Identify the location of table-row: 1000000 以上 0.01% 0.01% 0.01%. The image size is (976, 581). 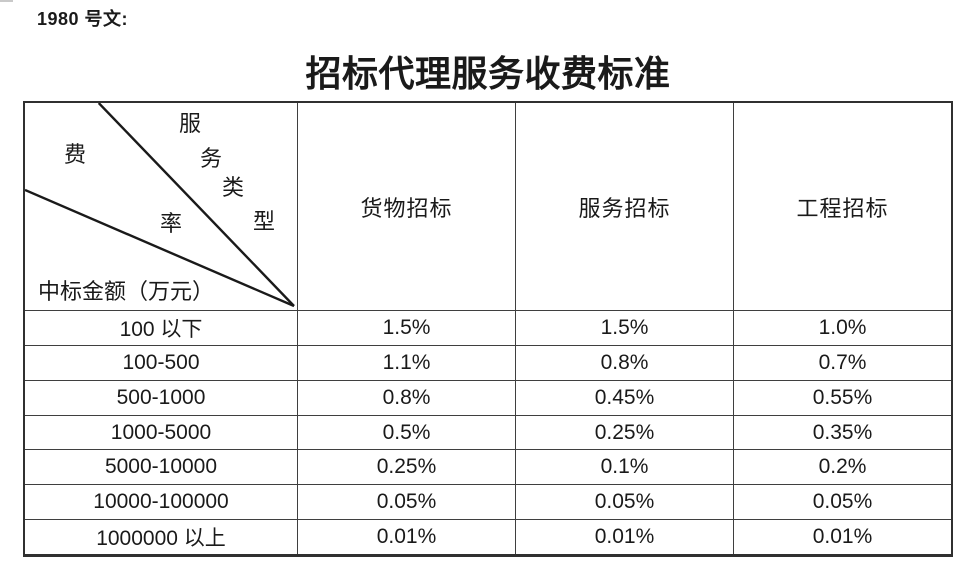
(488, 537).